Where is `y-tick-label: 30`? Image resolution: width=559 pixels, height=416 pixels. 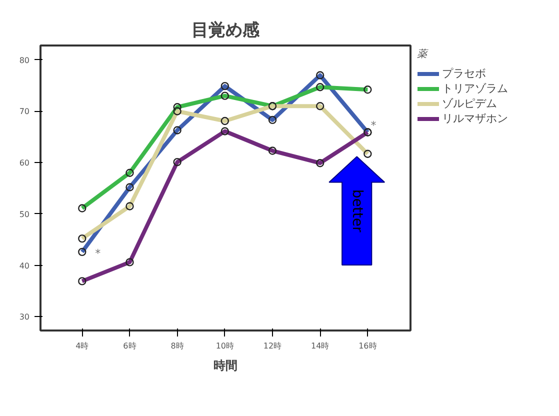
y-tick-label: 30 is located at coordinates (24, 317).